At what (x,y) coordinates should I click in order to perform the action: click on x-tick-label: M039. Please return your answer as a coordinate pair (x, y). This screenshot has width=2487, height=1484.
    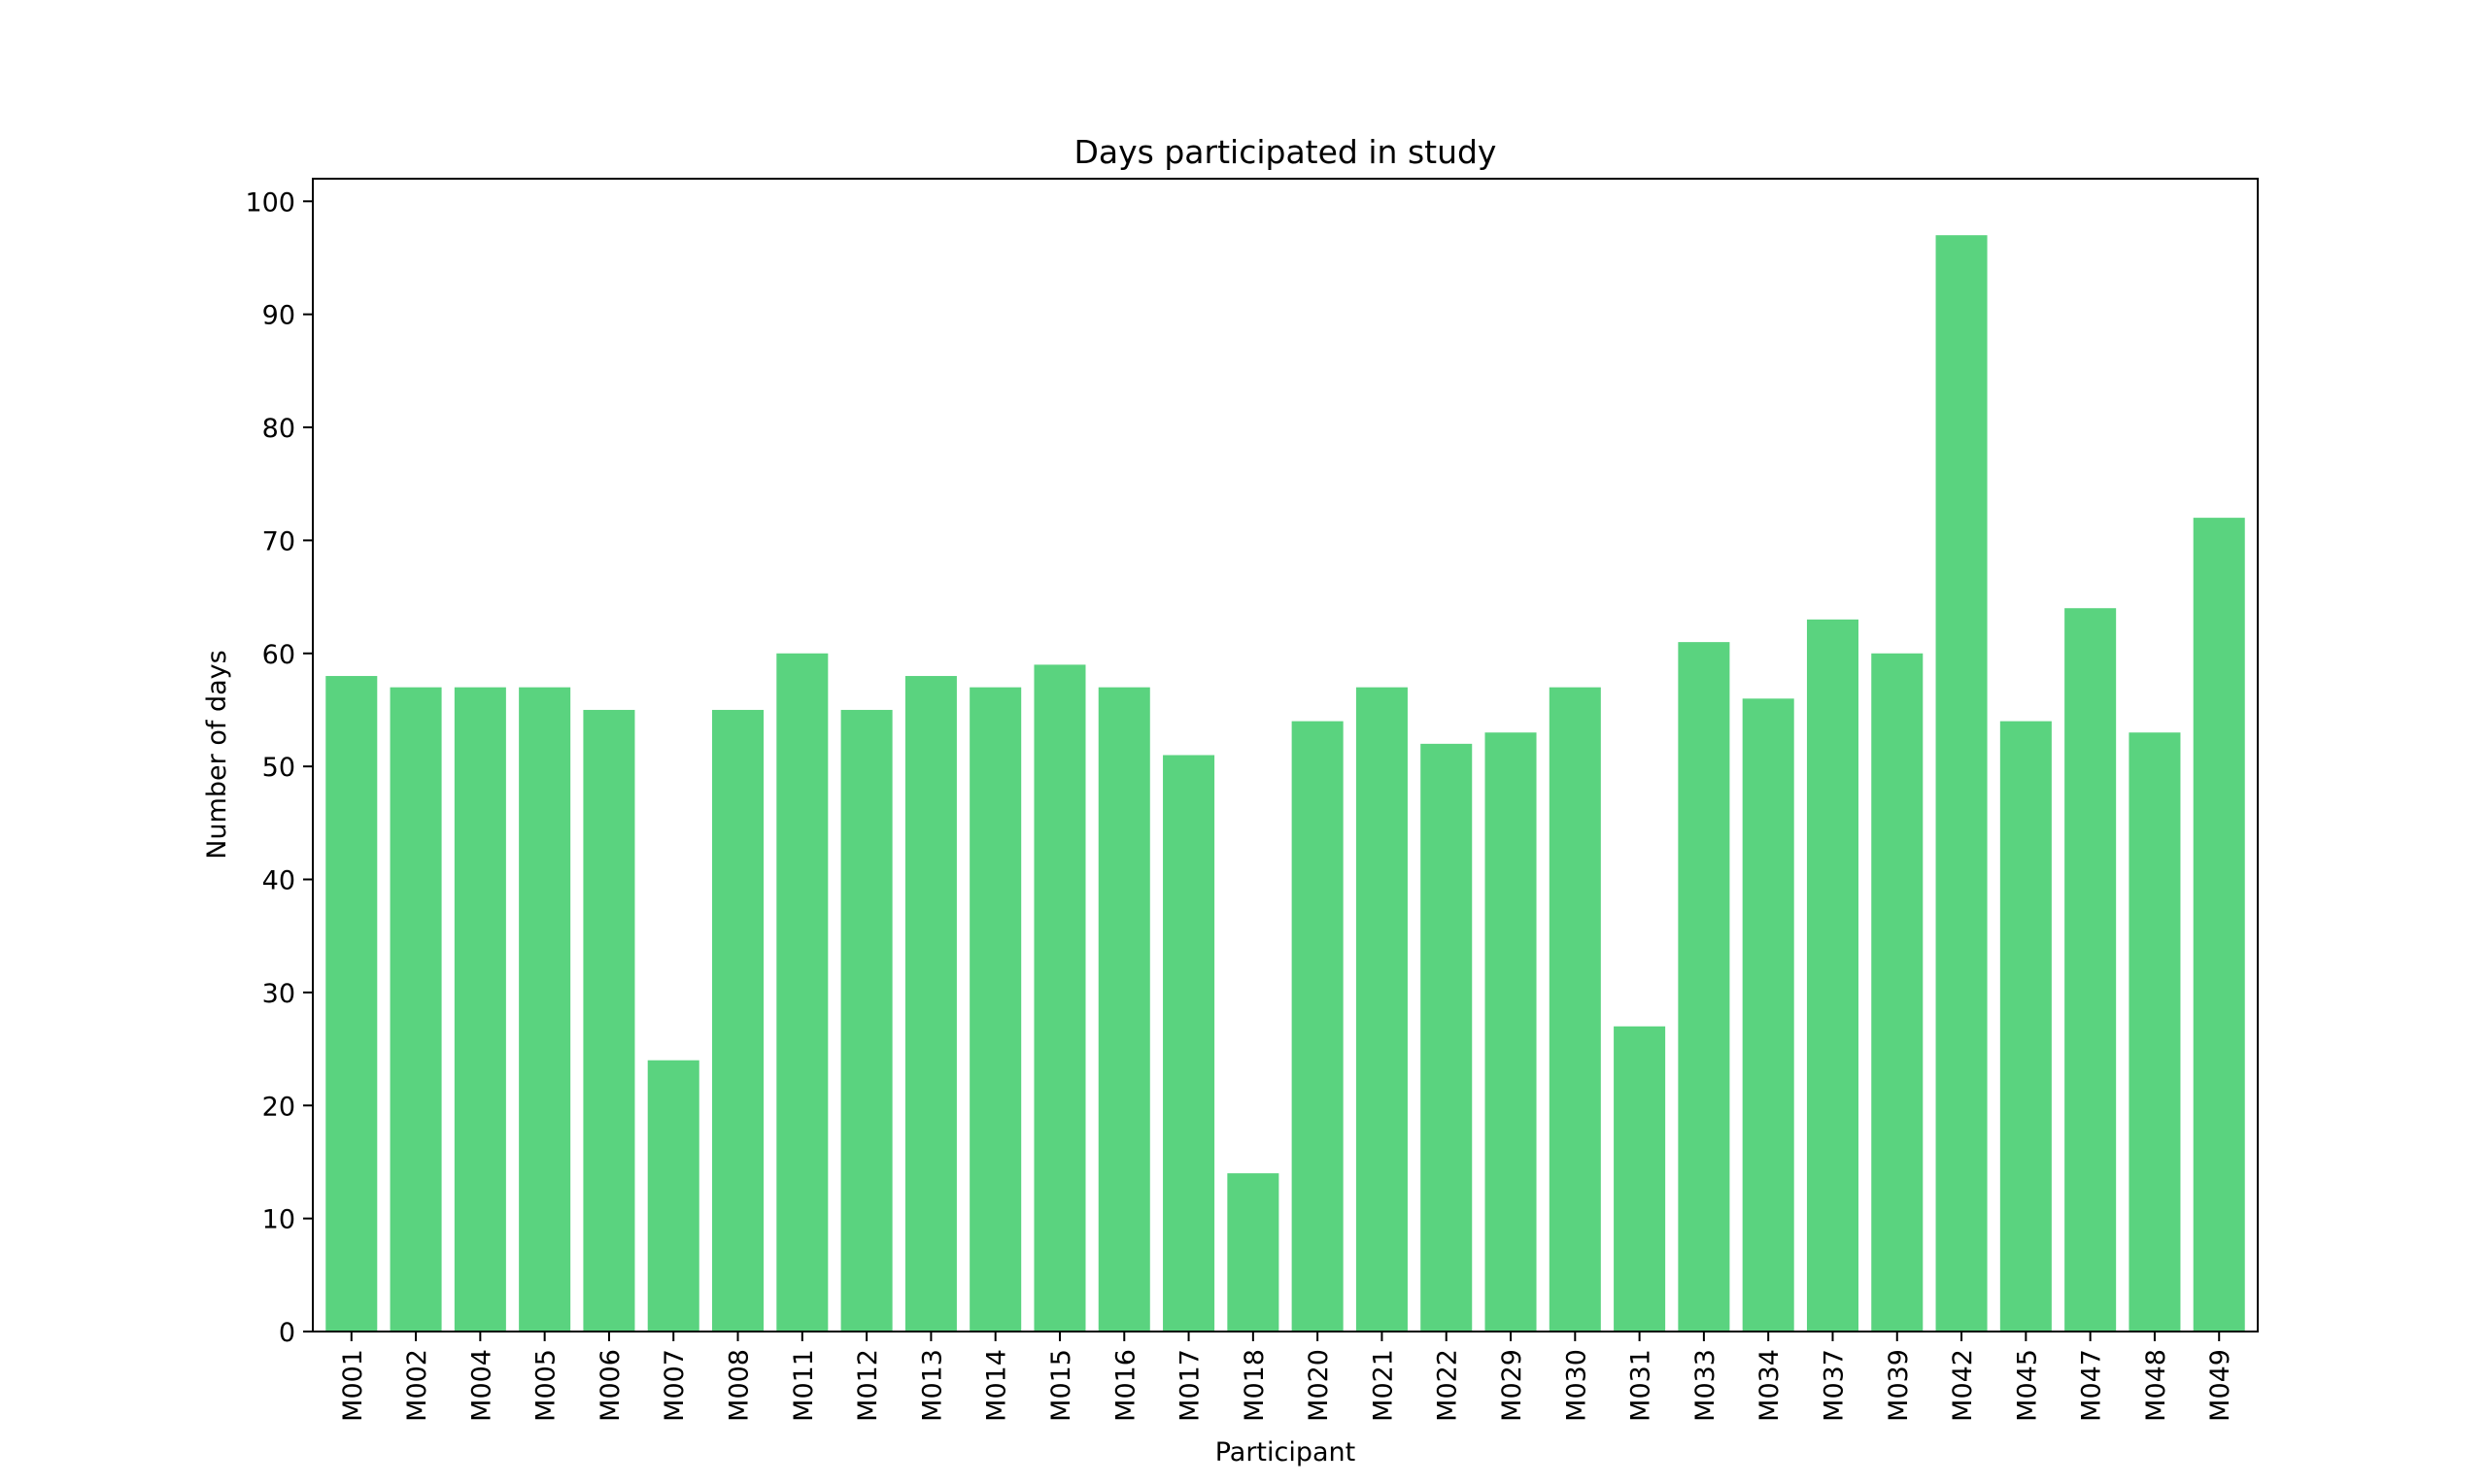
    Looking at the image, I should click on (1899, 1385).